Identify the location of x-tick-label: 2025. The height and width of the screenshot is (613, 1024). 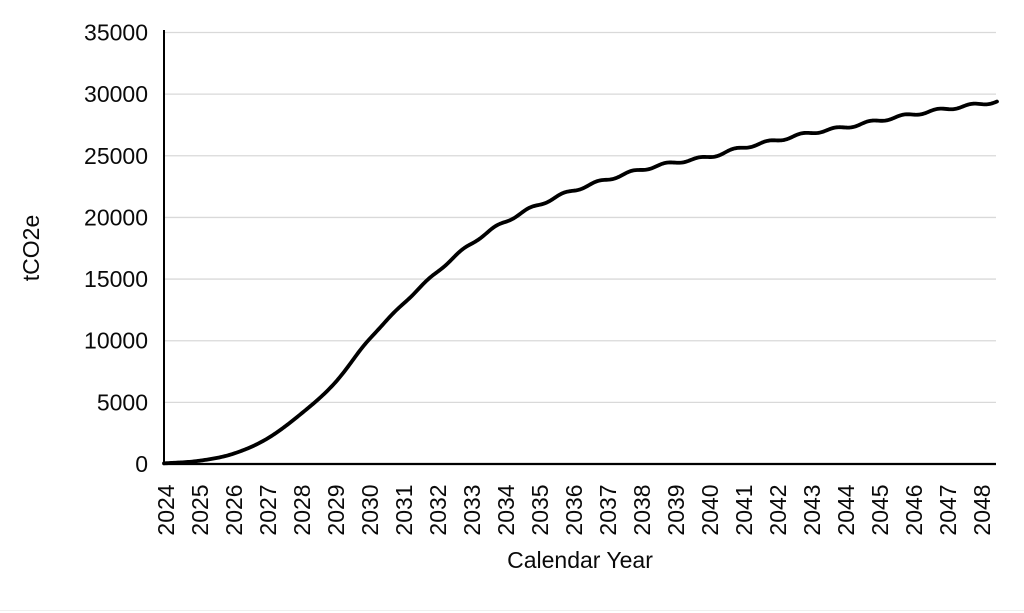
(200, 509).